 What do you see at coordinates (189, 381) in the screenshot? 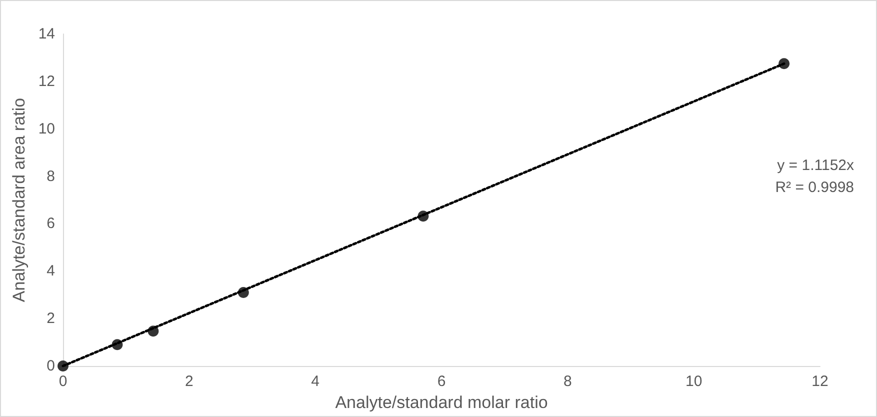
I see `x-tick-label: 2` at bounding box center [189, 381].